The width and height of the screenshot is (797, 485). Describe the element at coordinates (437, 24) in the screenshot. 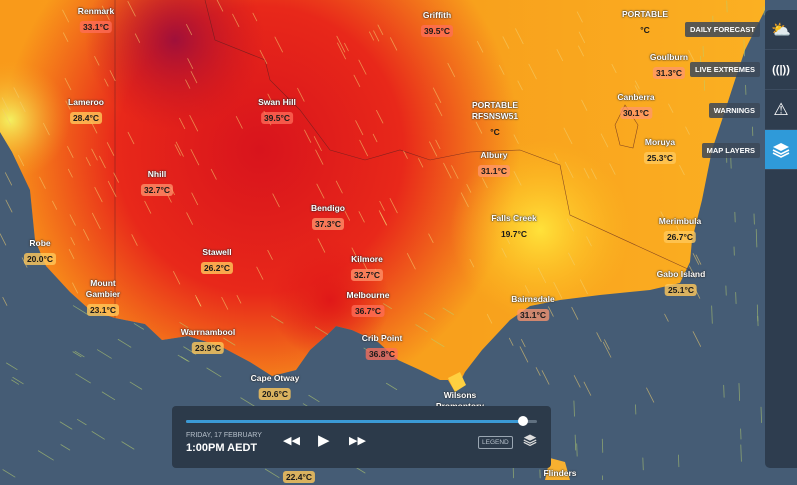

I see `place-label: Griffith 39.5°C` at that location.